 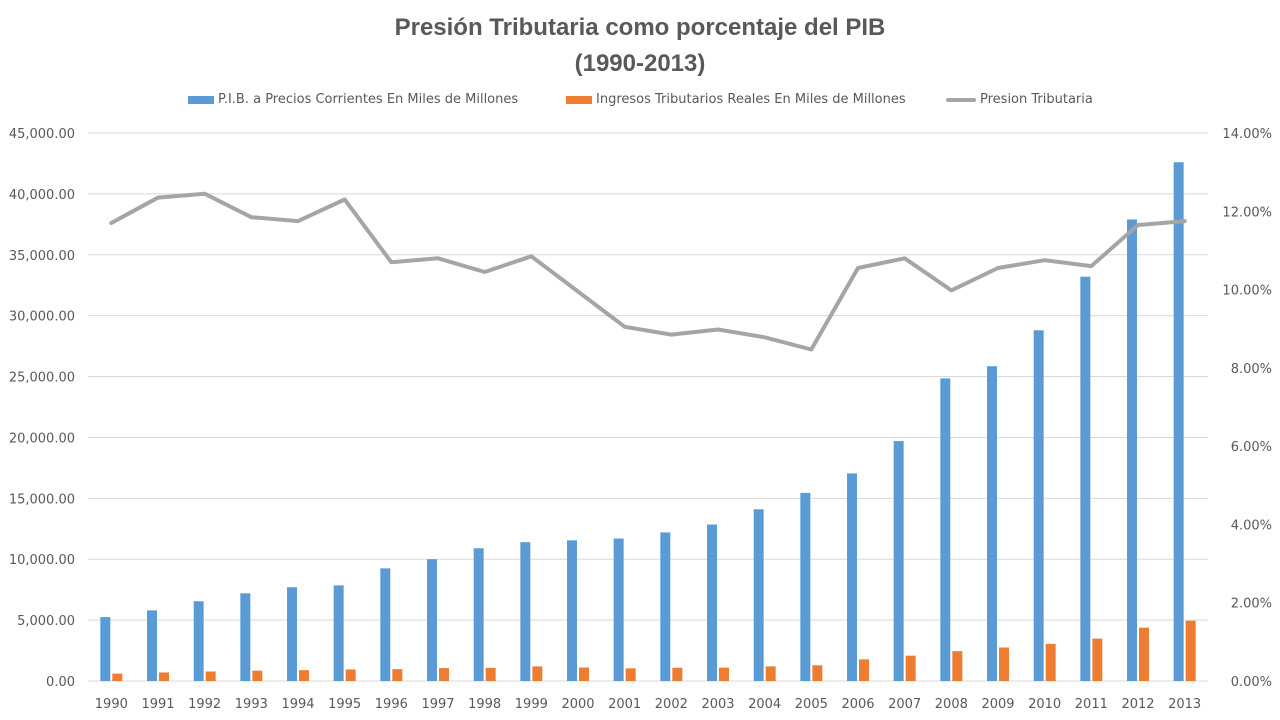 What do you see at coordinates (1137, 704) in the screenshot?
I see `x-tick-label: 2012` at bounding box center [1137, 704].